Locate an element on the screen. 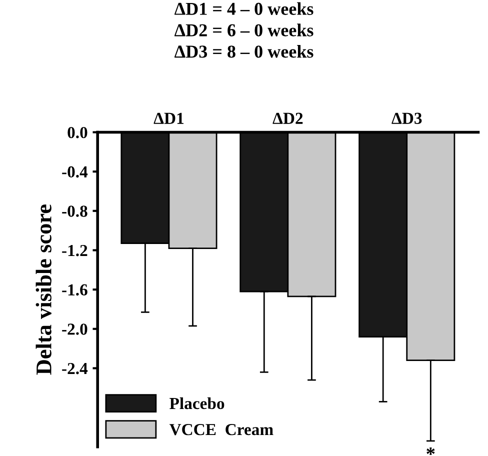  legend-label: VCCE Cream is located at coordinates (221, 430).